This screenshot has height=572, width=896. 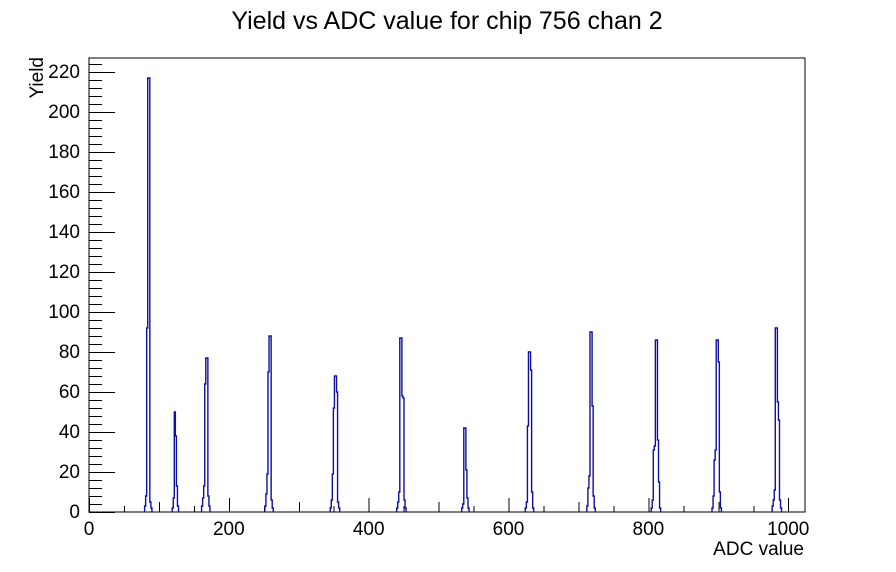 I want to click on y-tick-label: 80, so click(x=69, y=352).